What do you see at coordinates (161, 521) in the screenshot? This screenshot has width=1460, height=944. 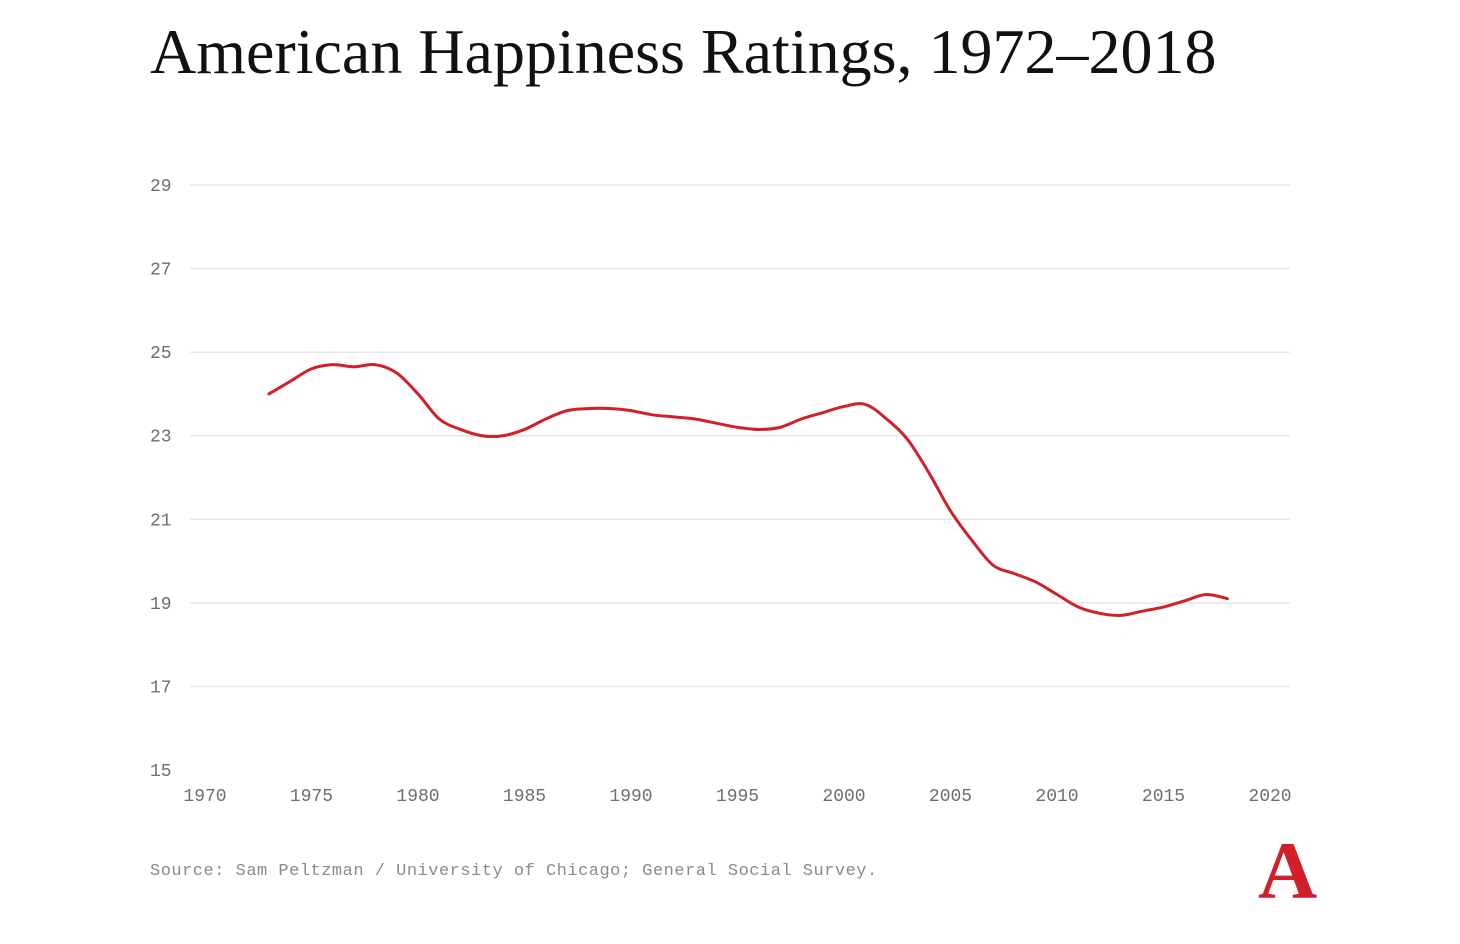 I see `y-tick-label: 21` at bounding box center [161, 521].